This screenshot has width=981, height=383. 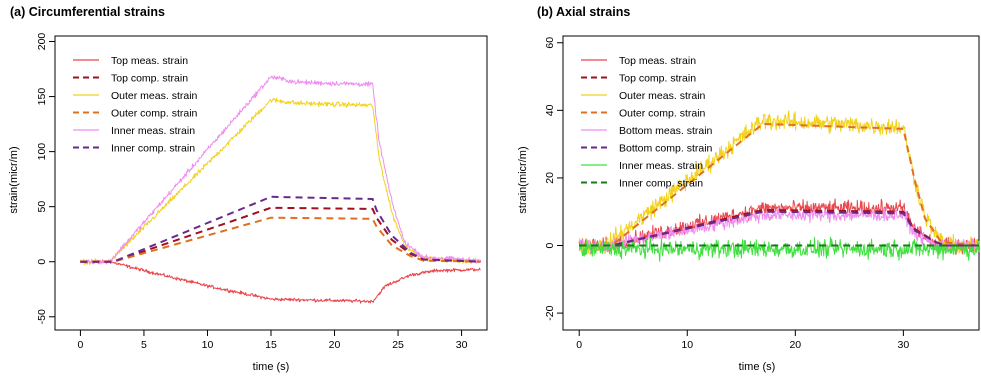 What do you see at coordinates (757, 367) in the screenshot?
I see `chart-b-xlabel: time (s)` at bounding box center [757, 367].